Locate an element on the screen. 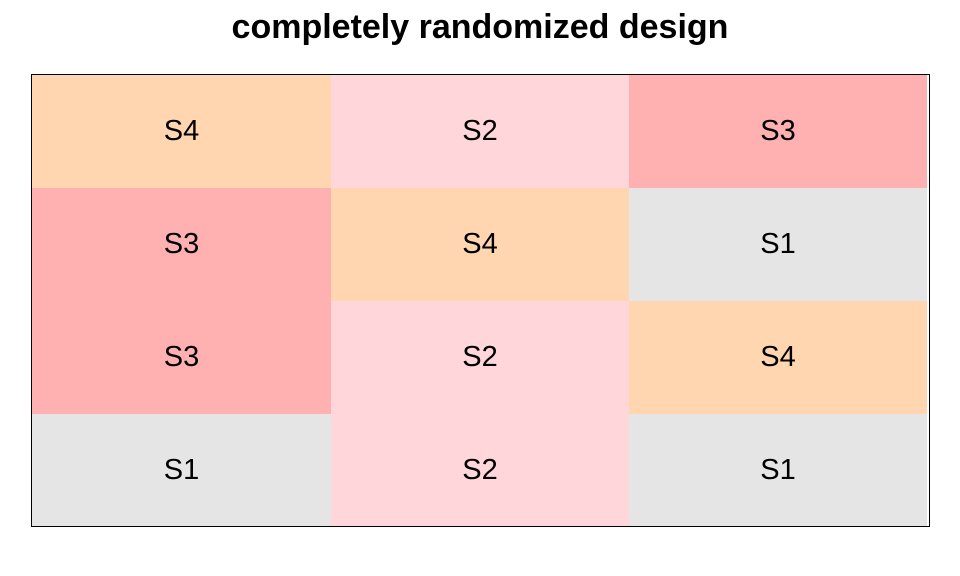 The image size is (960, 576). diagram-title: completely randomized design is located at coordinates (480, 27).